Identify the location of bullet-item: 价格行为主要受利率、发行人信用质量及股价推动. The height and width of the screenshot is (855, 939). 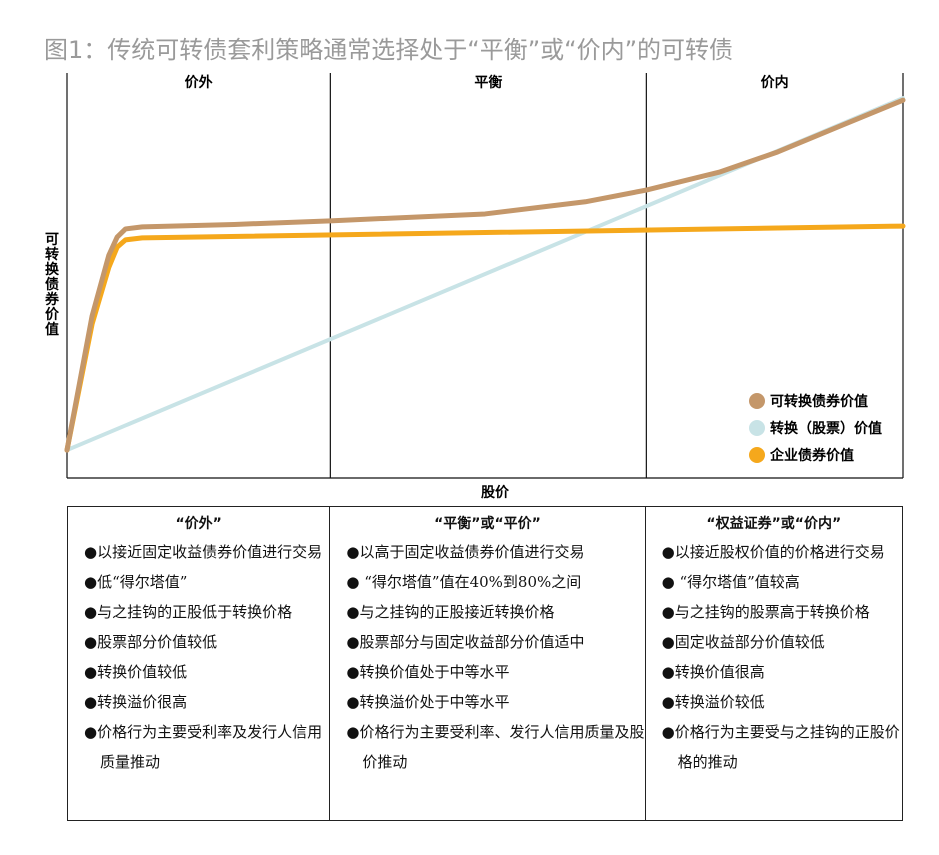
(495, 747).